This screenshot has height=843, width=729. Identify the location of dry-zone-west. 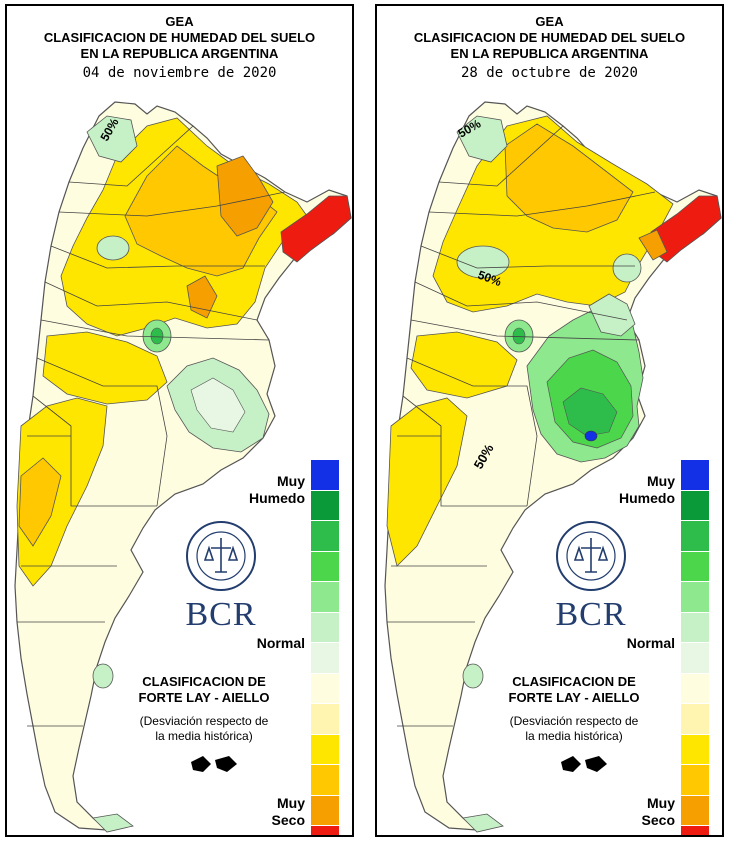
(427, 482).